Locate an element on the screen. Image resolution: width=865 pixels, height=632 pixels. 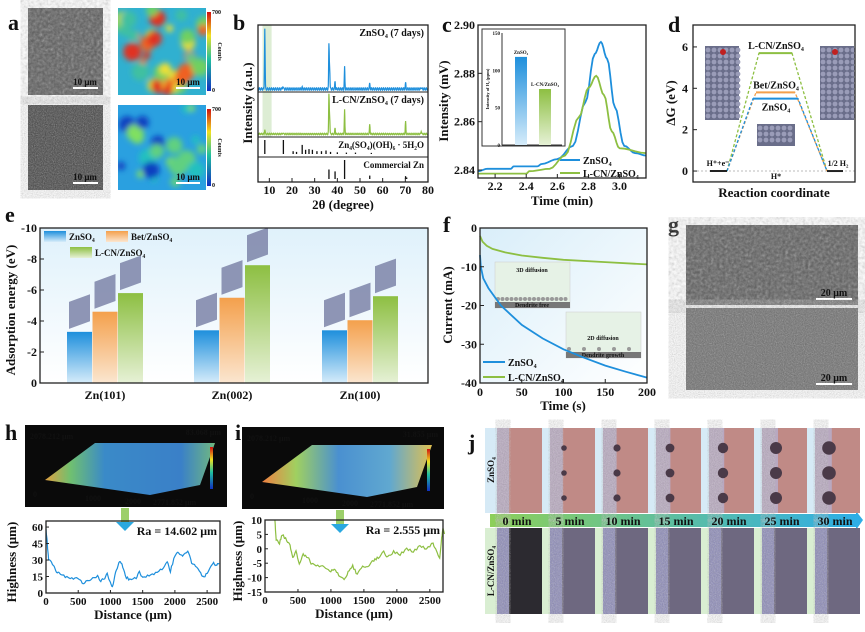
y-axis-label: Adsorption energy (eV) is located at coordinates (10, 310).